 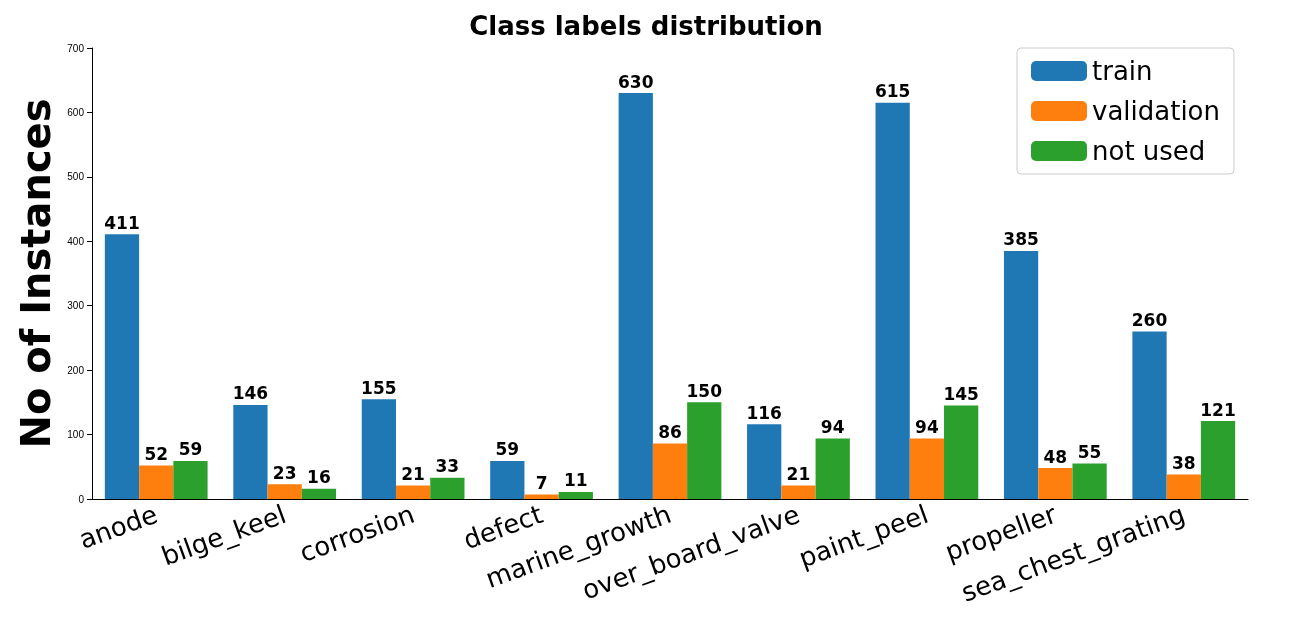 What do you see at coordinates (1122, 71) in the screenshot?
I see `legend-label: train` at bounding box center [1122, 71].